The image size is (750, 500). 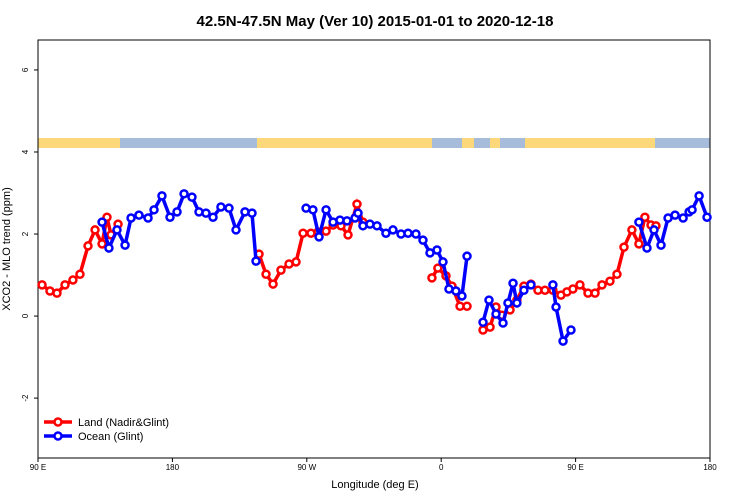 What do you see at coordinates (25, 398) in the screenshot?
I see `y-tick-label: -2` at bounding box center [25, 398].